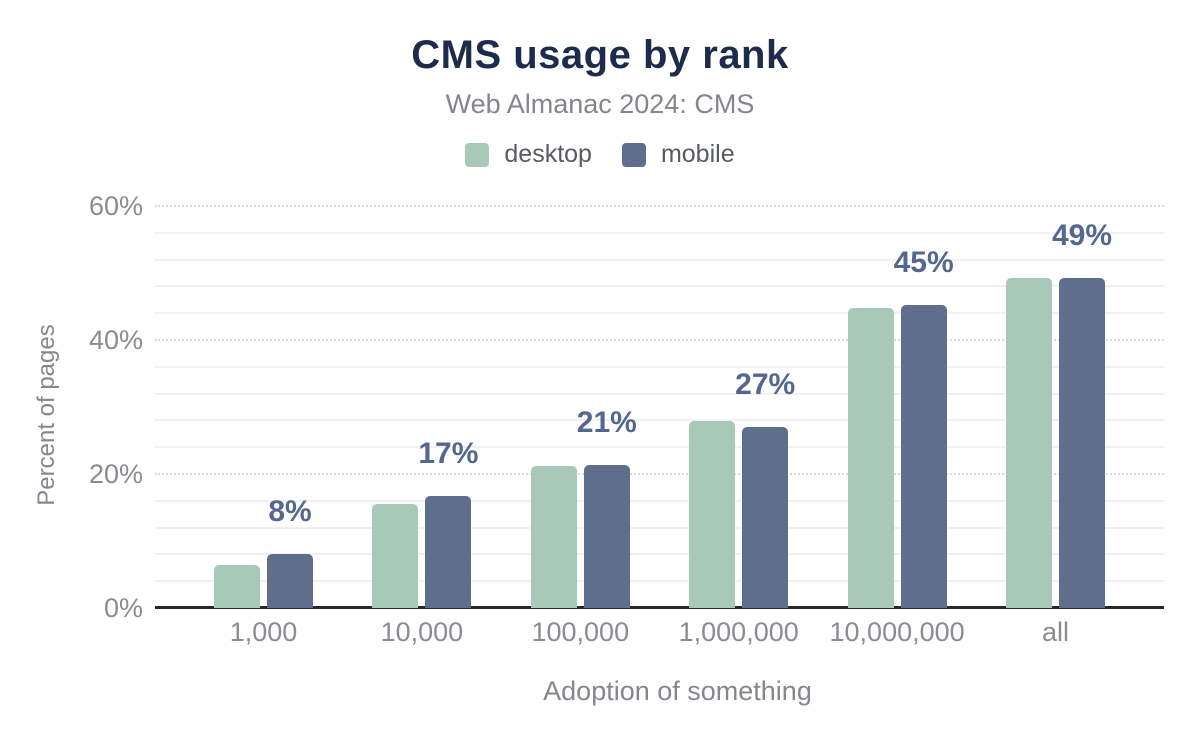 This screenshot has height=742, width=1200. What do you see at coordinates (422, 632) in the screenshot?
I see `x-tick-label: 10,000` at bounding box center [422, 632].